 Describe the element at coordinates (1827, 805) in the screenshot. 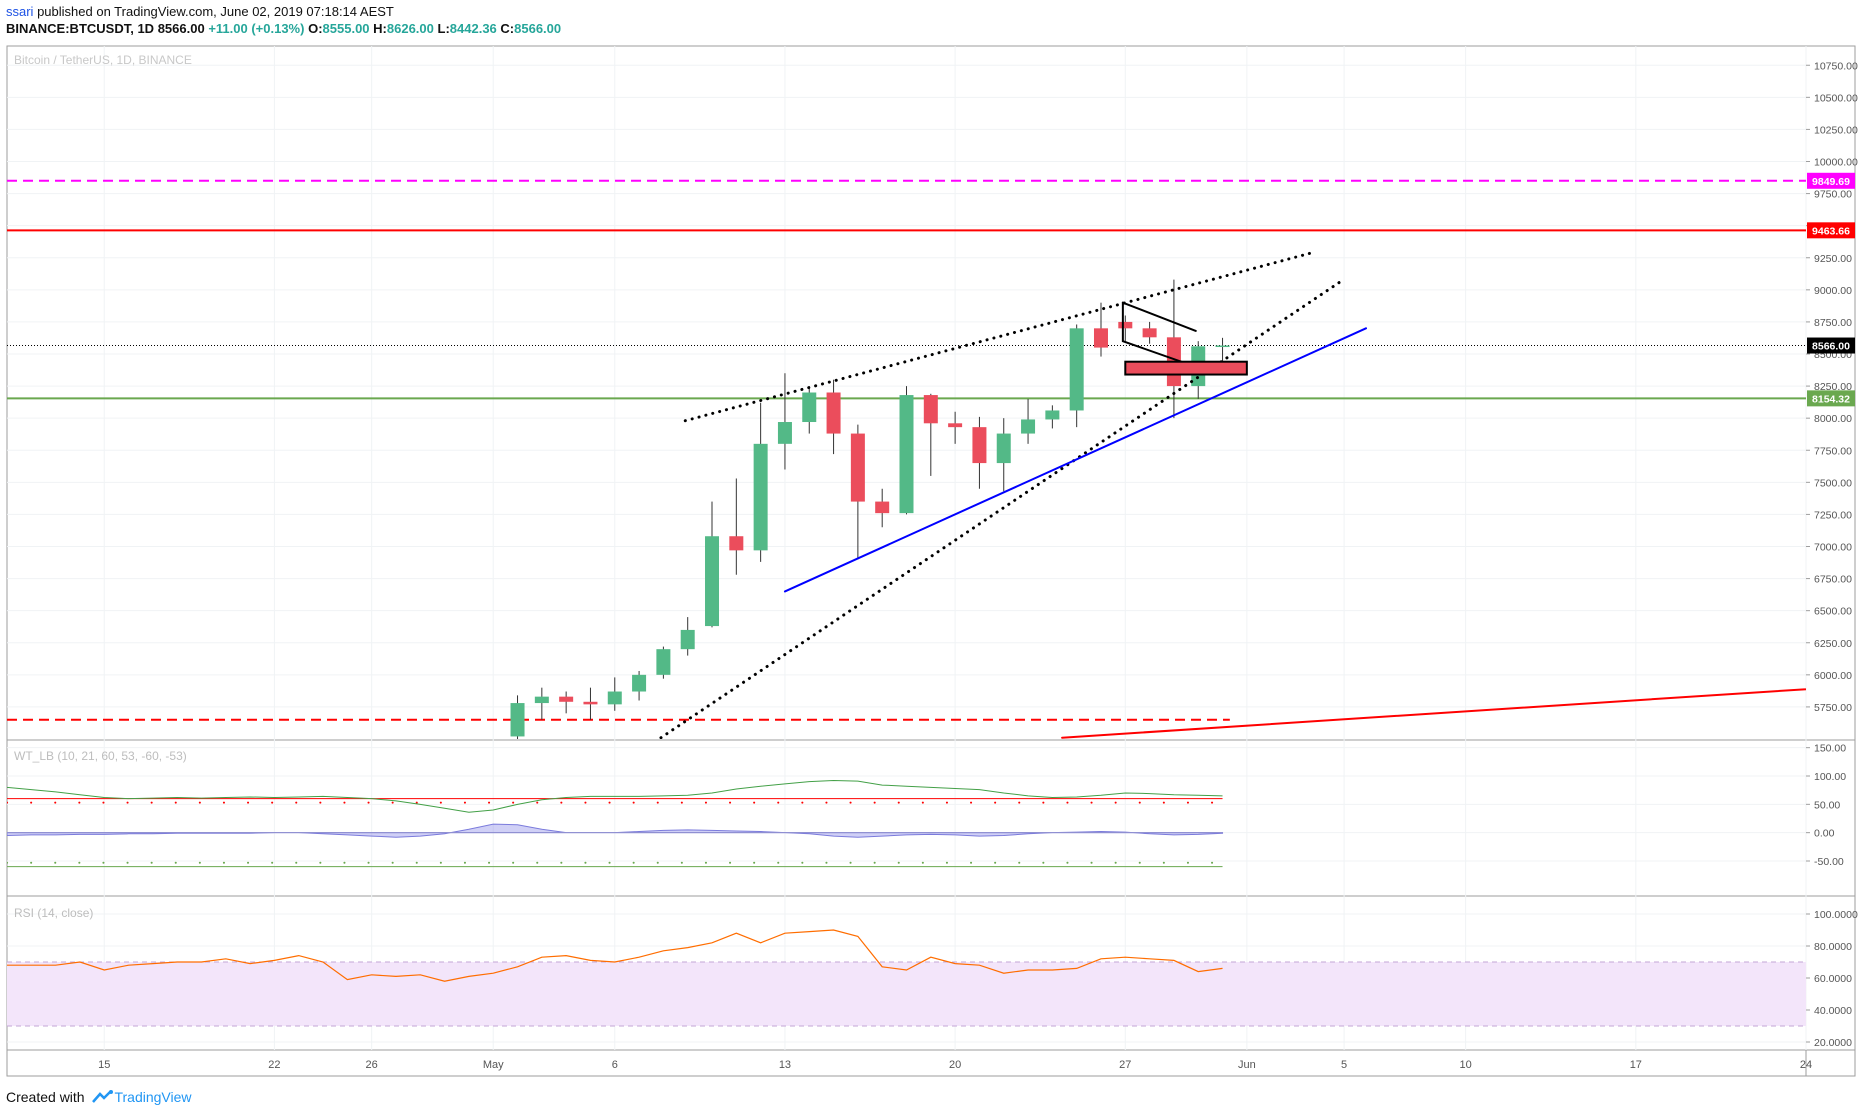

I see `wt-tick-label: 50.00` at that location.